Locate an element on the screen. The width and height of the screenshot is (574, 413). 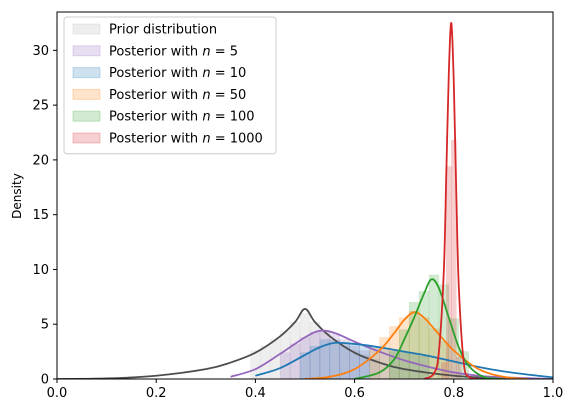
legend-entry: Prior distribution is located at coordinates (163, 30).